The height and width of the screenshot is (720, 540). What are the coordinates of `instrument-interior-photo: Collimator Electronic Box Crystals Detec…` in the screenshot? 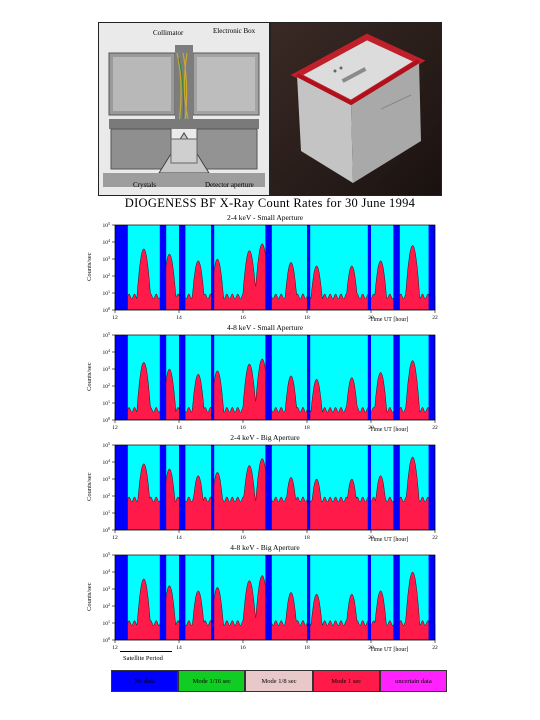 It's located at (184, 109).